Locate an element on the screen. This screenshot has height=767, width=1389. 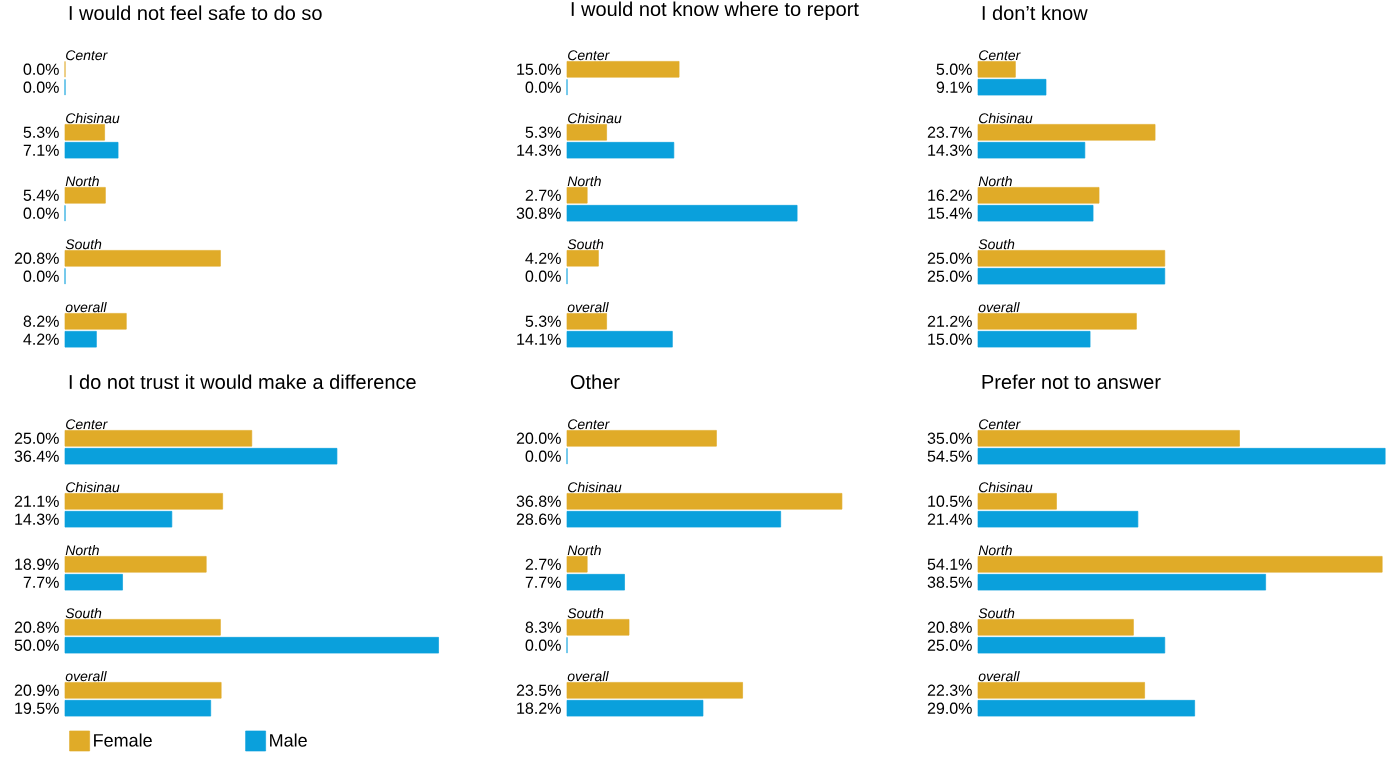
data-label: 14.1% is located at coordinates (539, 339).